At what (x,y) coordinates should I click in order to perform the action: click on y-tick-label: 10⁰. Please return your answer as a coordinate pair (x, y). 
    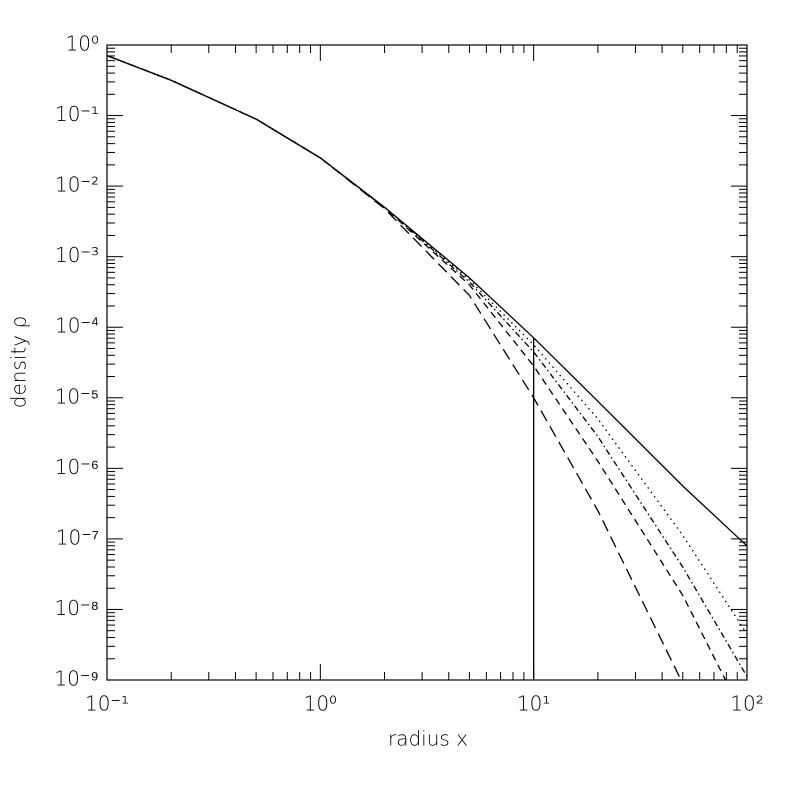
    Looking at the image, I should click on (82, 44).